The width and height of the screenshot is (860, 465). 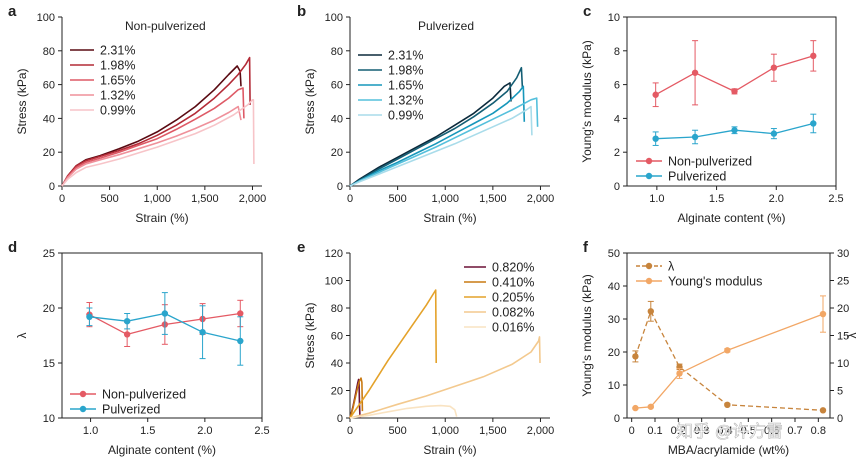 What do you see at coordinates (724, 431) in the screenshot?
I see `x-tick-label: 0.4` at bounding box center [724, 431].